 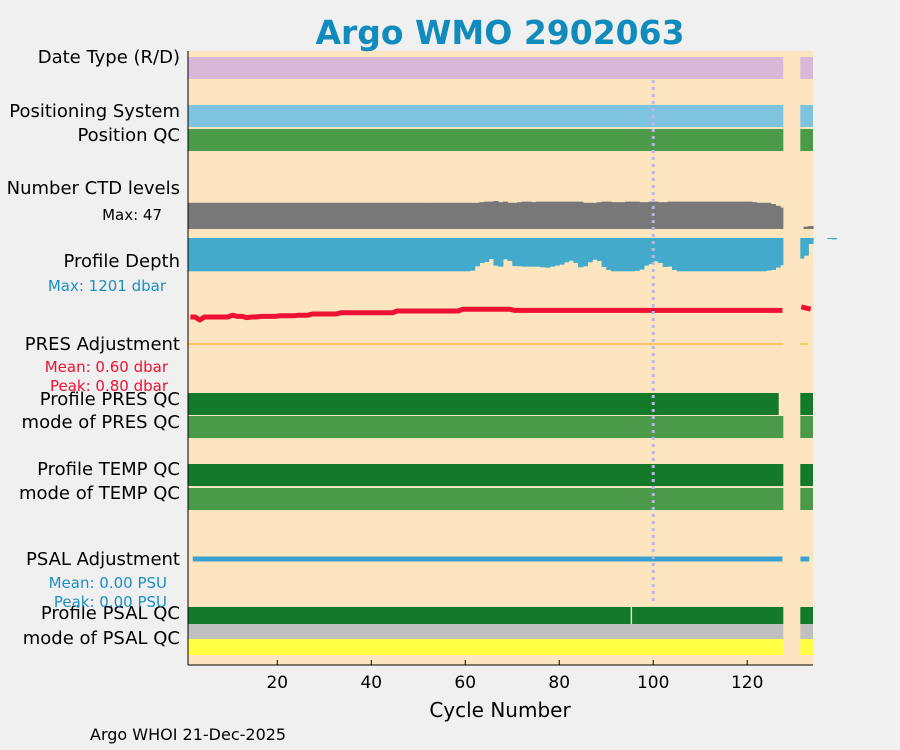 What do you see at coordinates (559, 683) in the screenshot?
I see `x-tick-label-80: 80` at bounding box center [559, 683].